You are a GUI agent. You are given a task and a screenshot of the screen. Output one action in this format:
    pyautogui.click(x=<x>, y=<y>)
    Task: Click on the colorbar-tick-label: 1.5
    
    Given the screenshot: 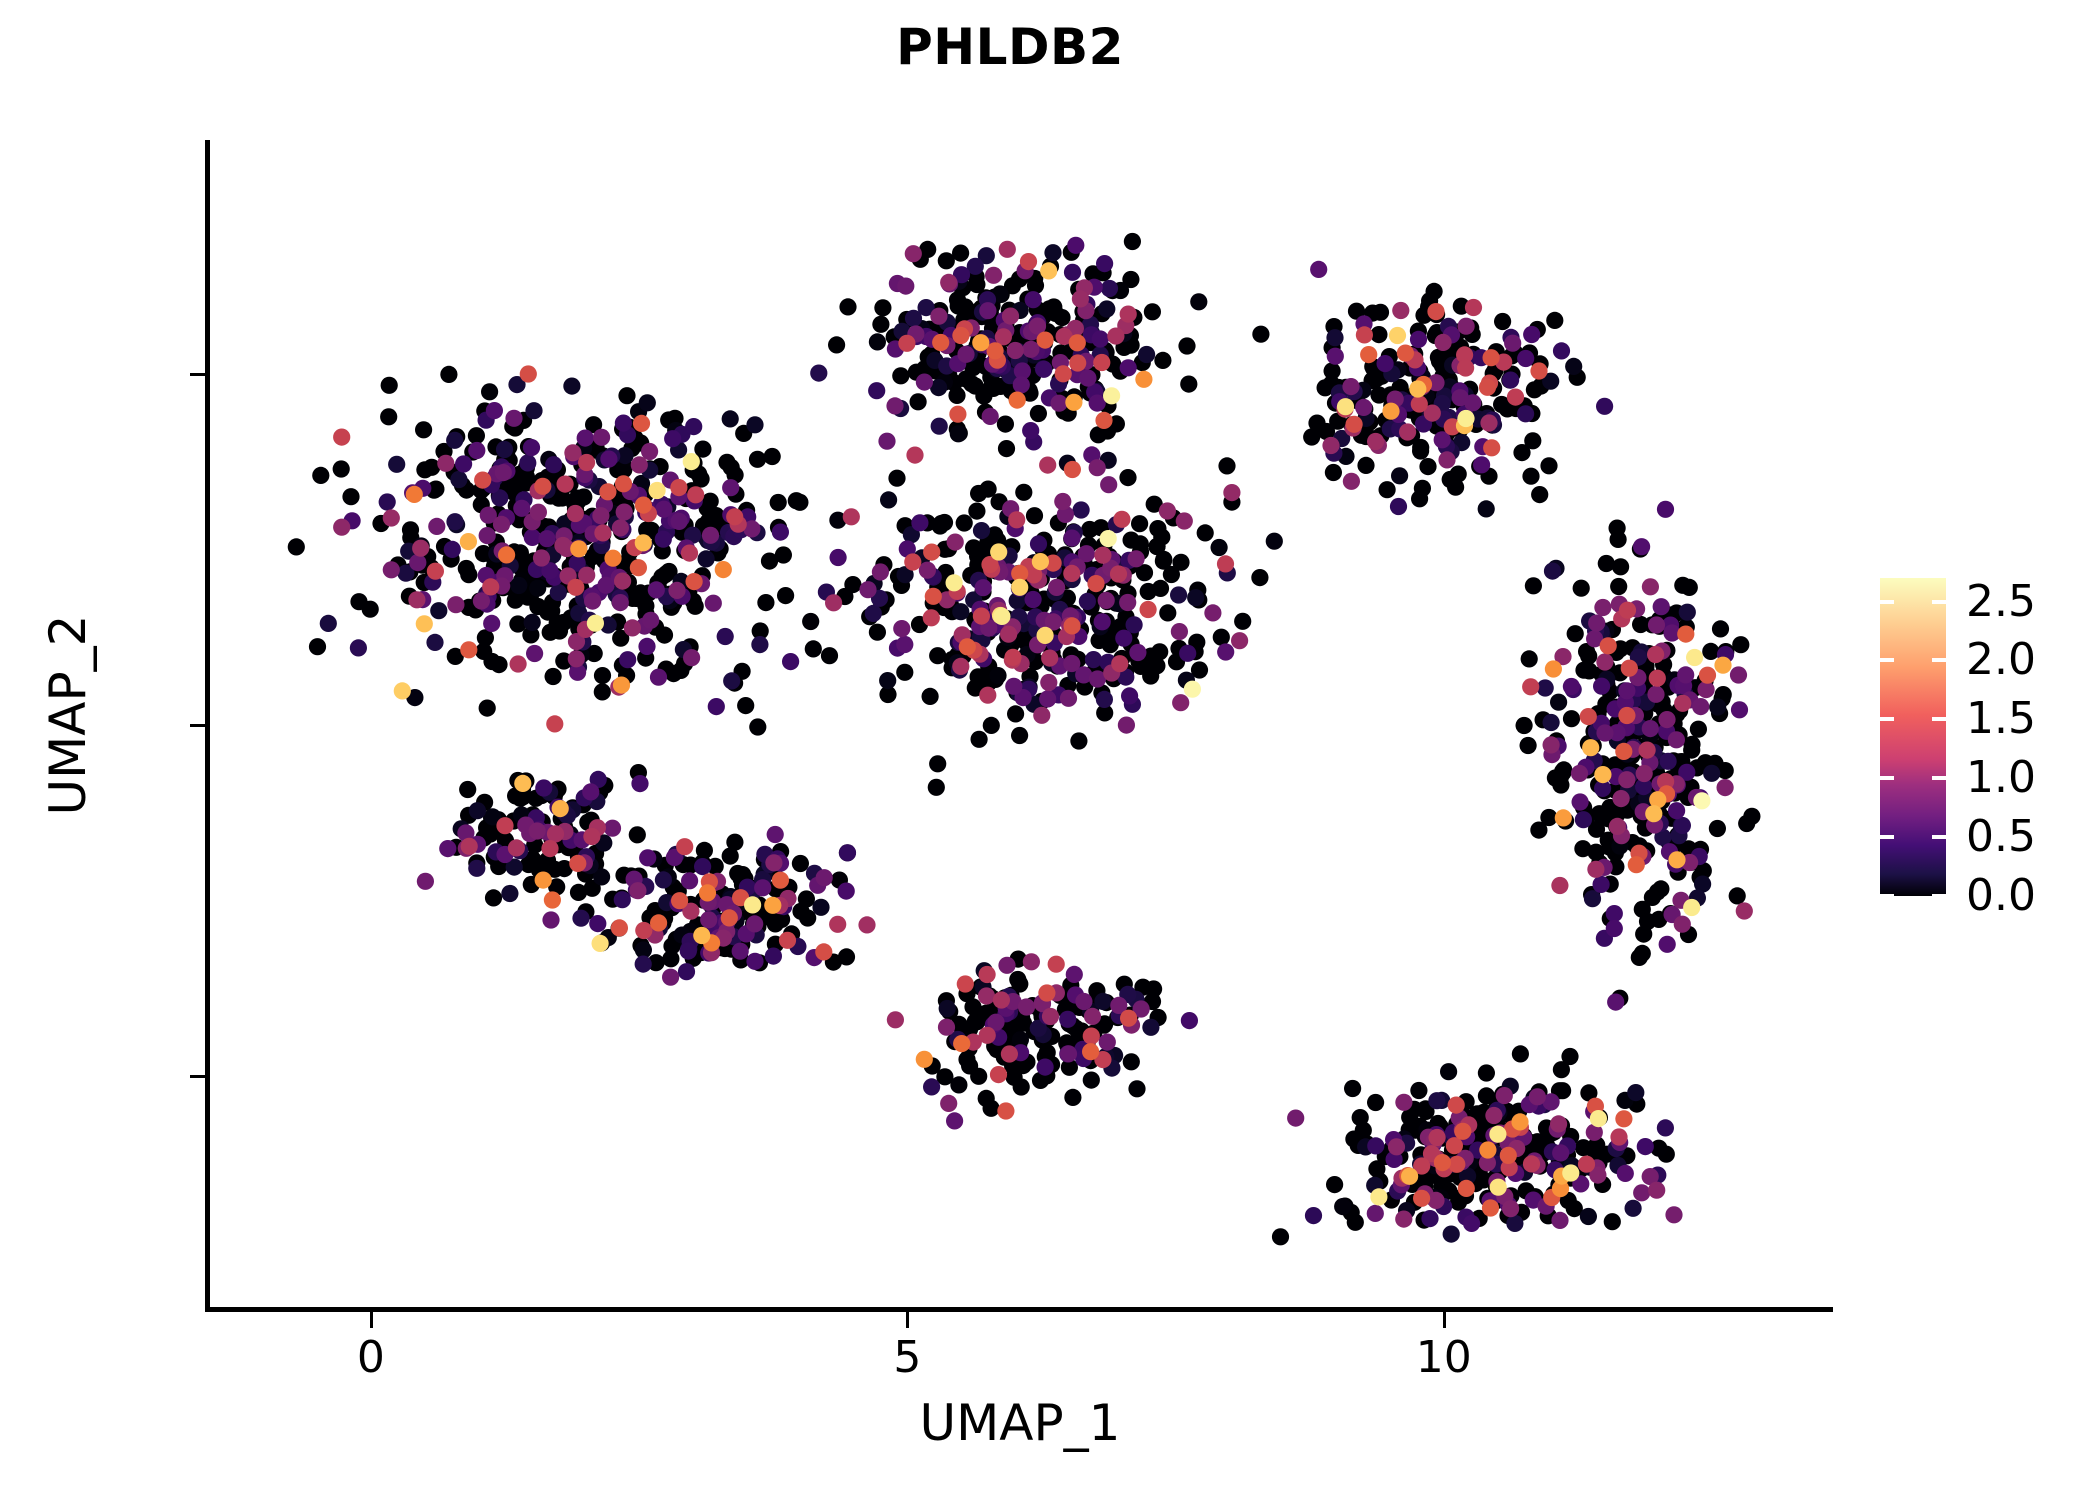 What is the action you would take?
    pyautogui.click(x=2001, y=719)
    